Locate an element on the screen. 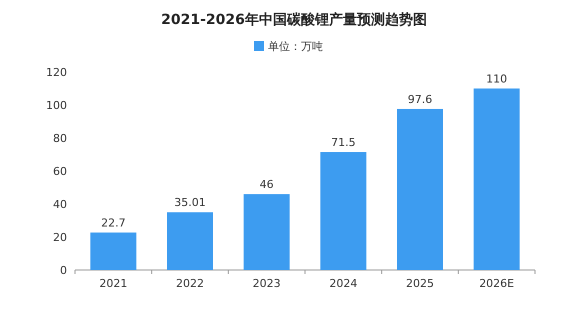 The height and width of the screenshot is (327, 588). data-label: 22.7 is located at coordinates (113, 223).